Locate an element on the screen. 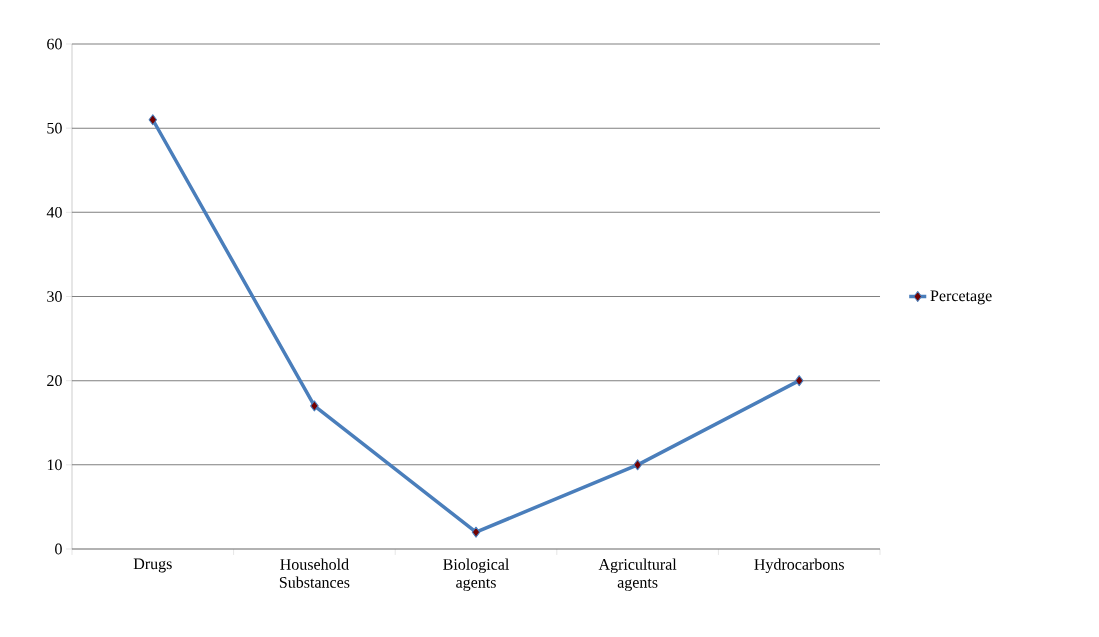 This screenshot has width=1099, height=637. y-tick-label: 30 is located at coordinates (54, 296).